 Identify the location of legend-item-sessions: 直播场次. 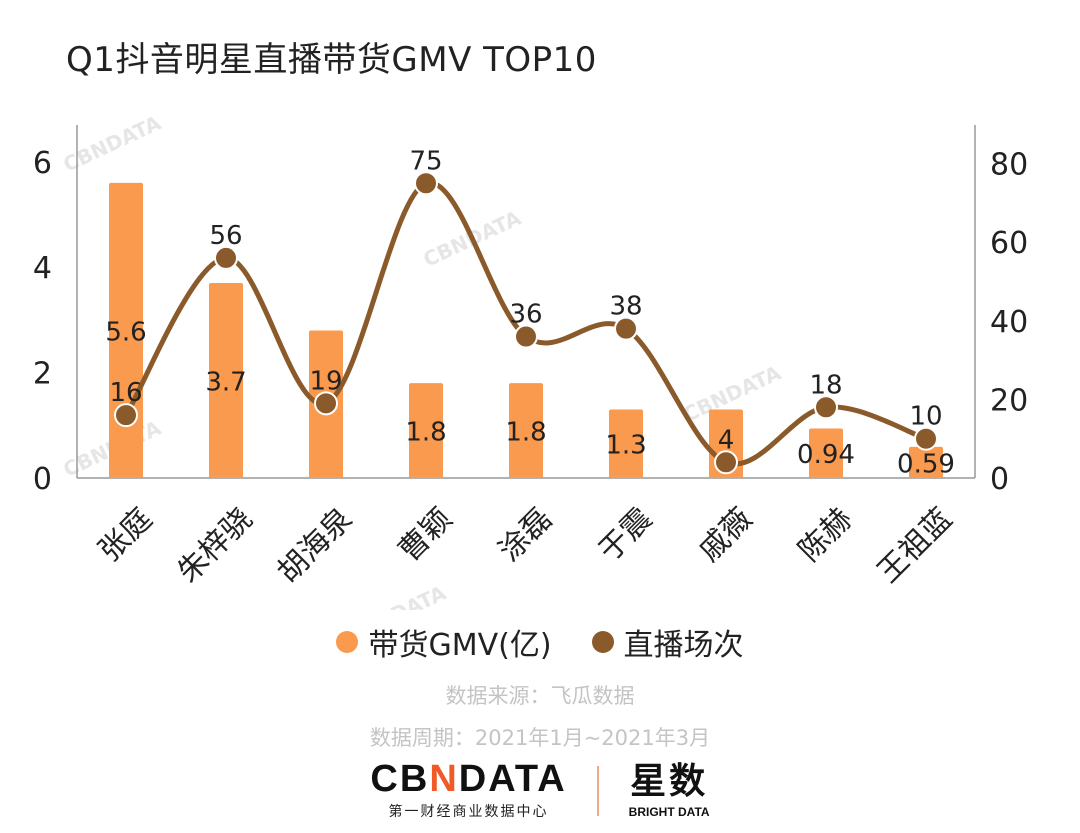
(667, 642).